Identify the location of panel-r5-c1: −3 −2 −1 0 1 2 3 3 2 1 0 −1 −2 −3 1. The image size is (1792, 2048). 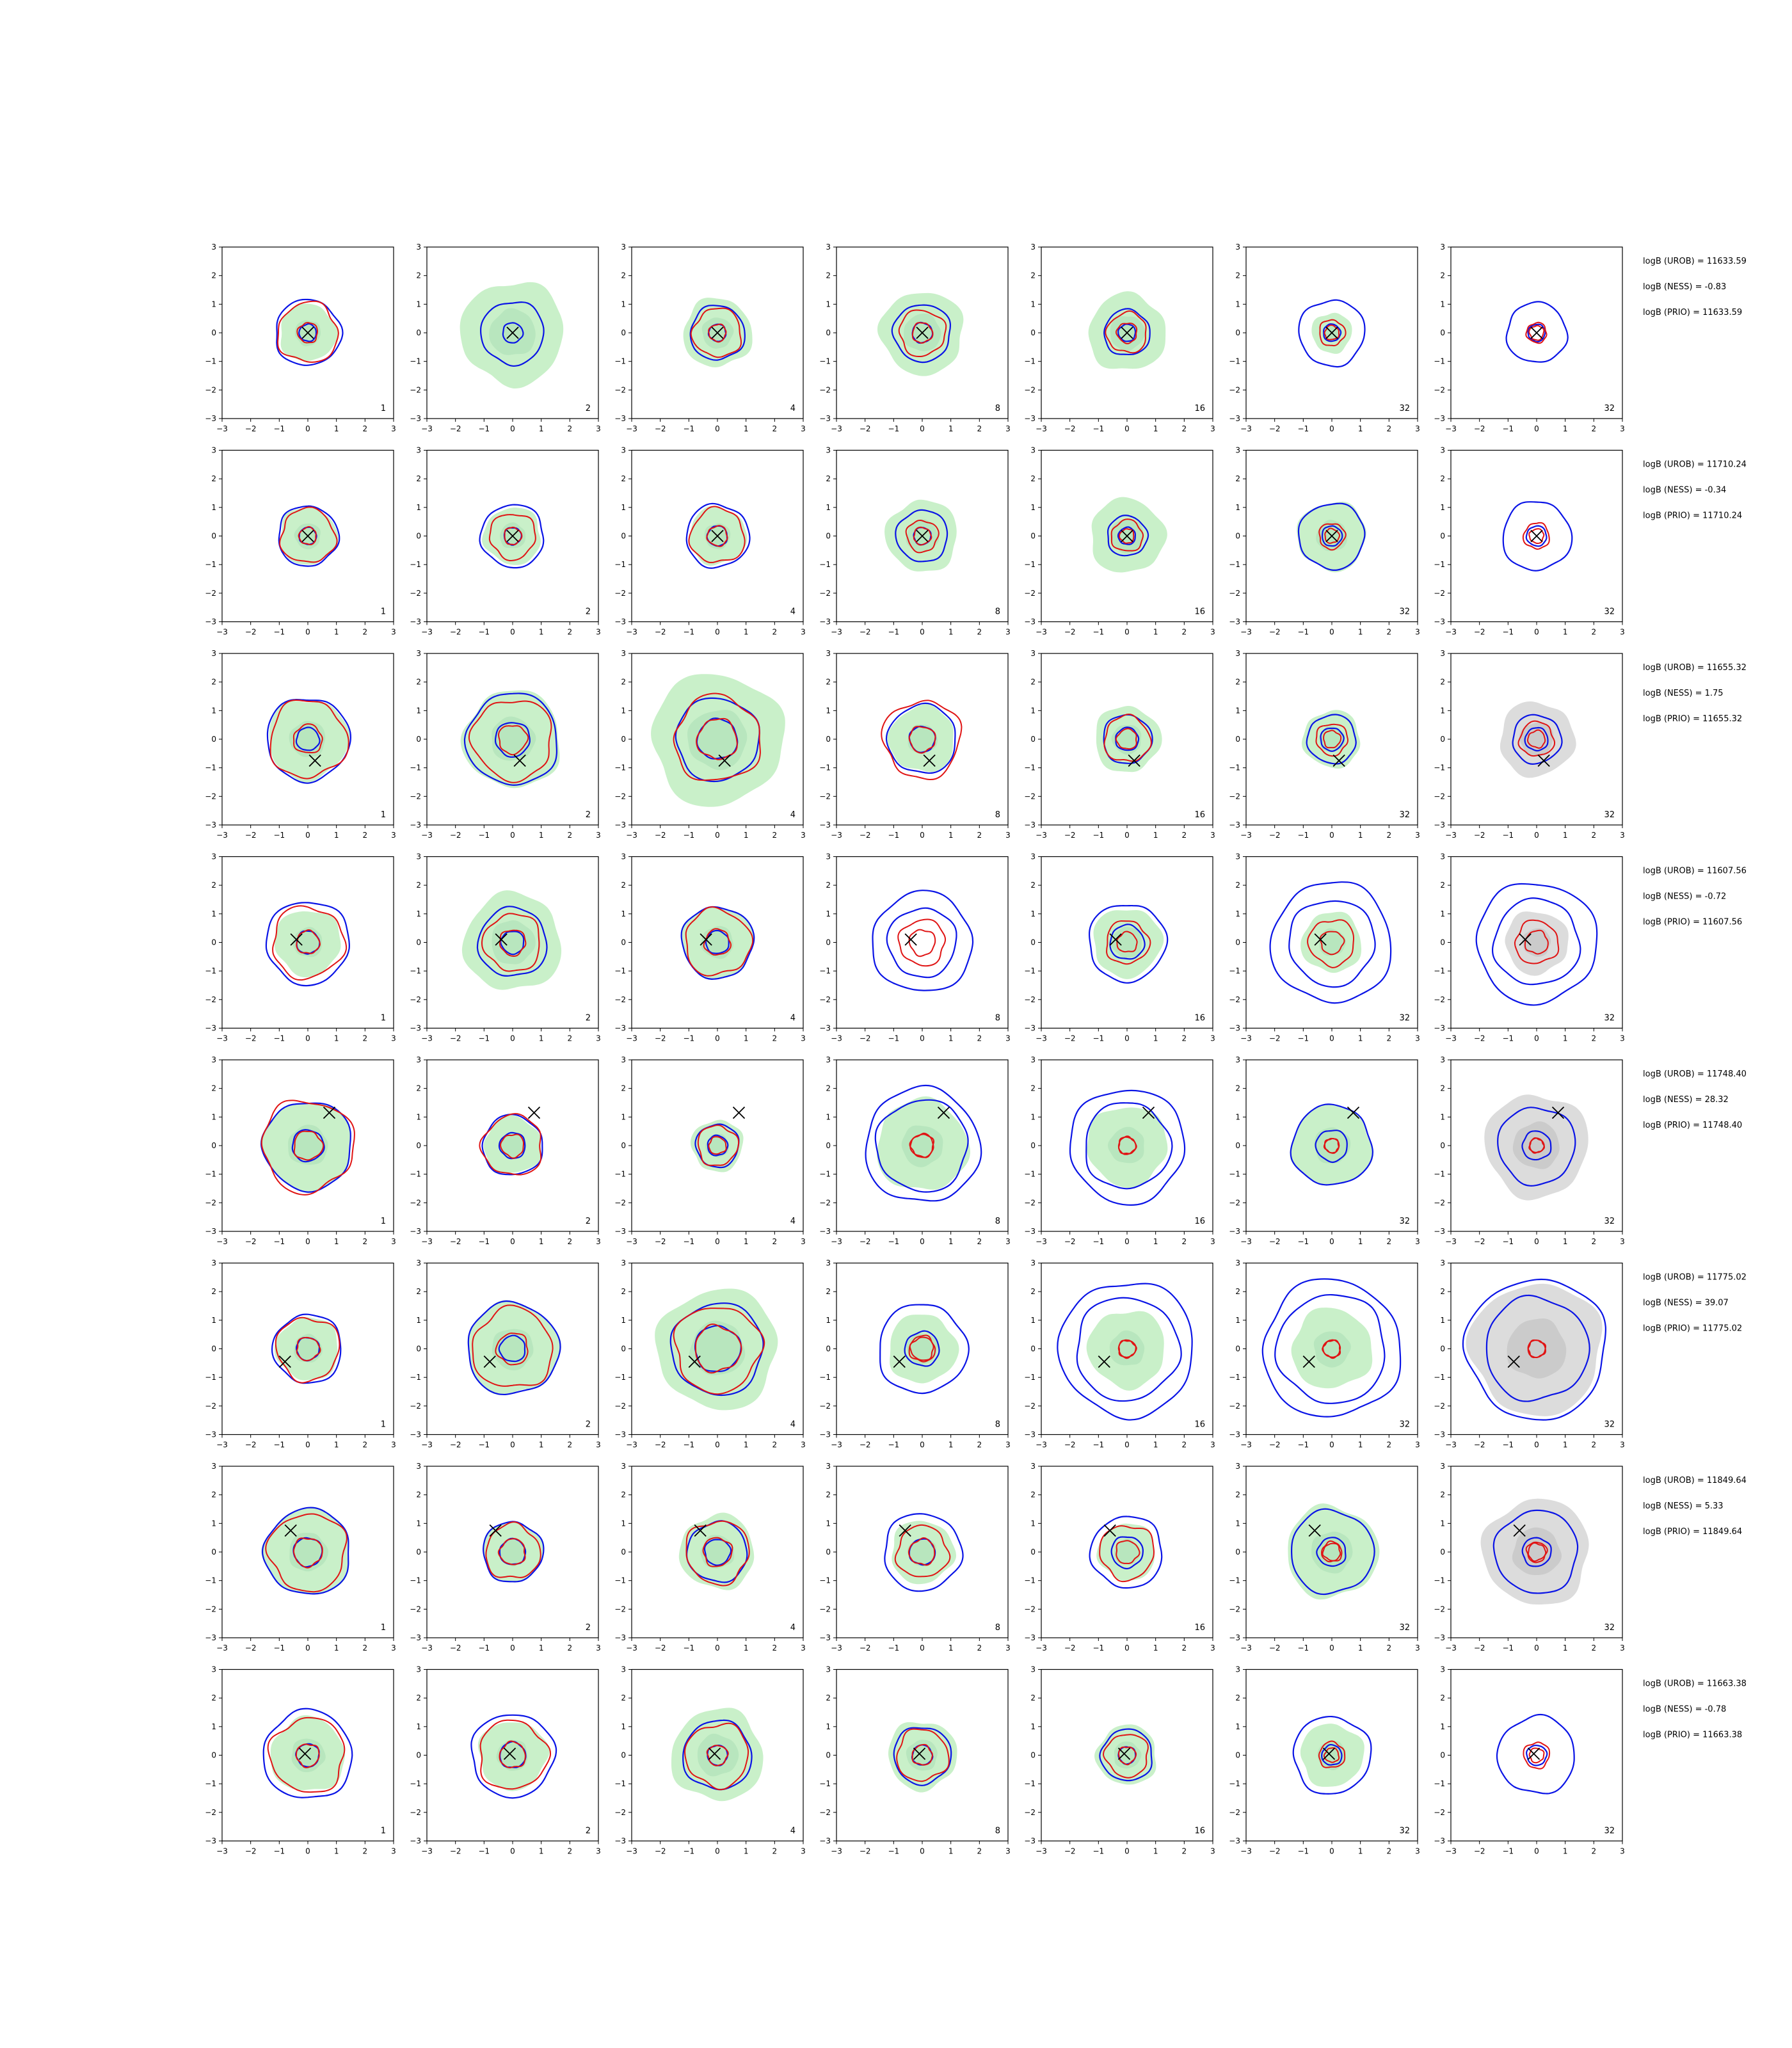
(300, 1150).